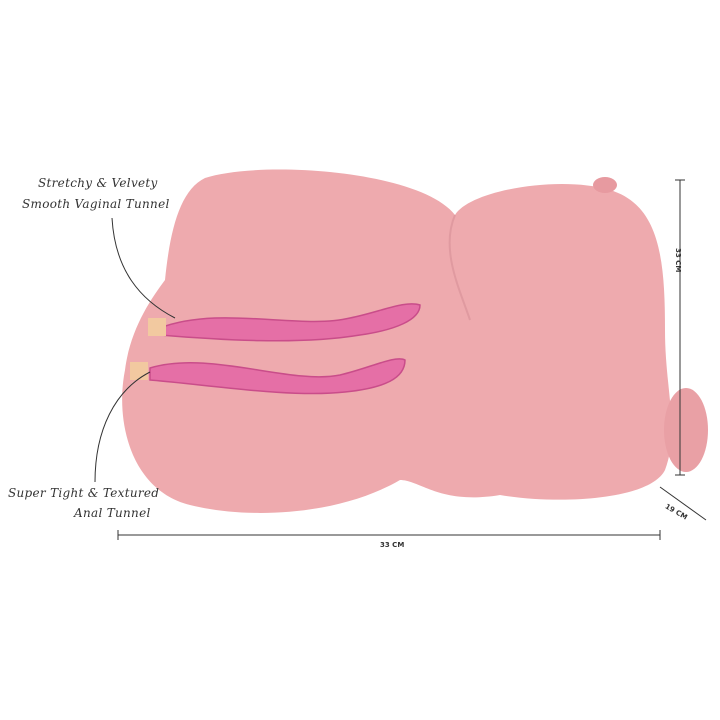 This screenshot has width=720, height=720. Describe the element at coordinates (392, 545) in the screenshot. I see `width-label: 33 CM` at that location.